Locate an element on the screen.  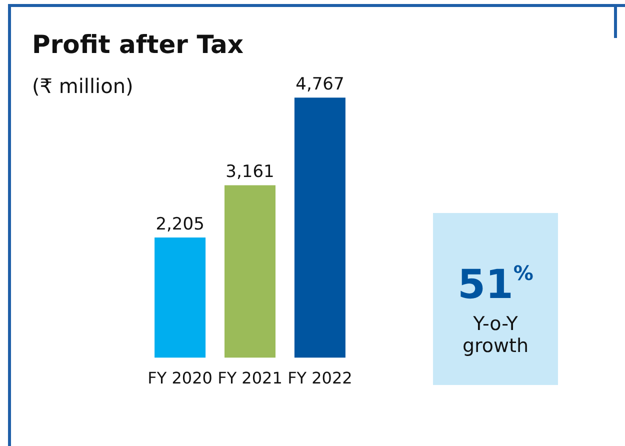
text: 51$^{%}$ is located at coordinates (495, 284).